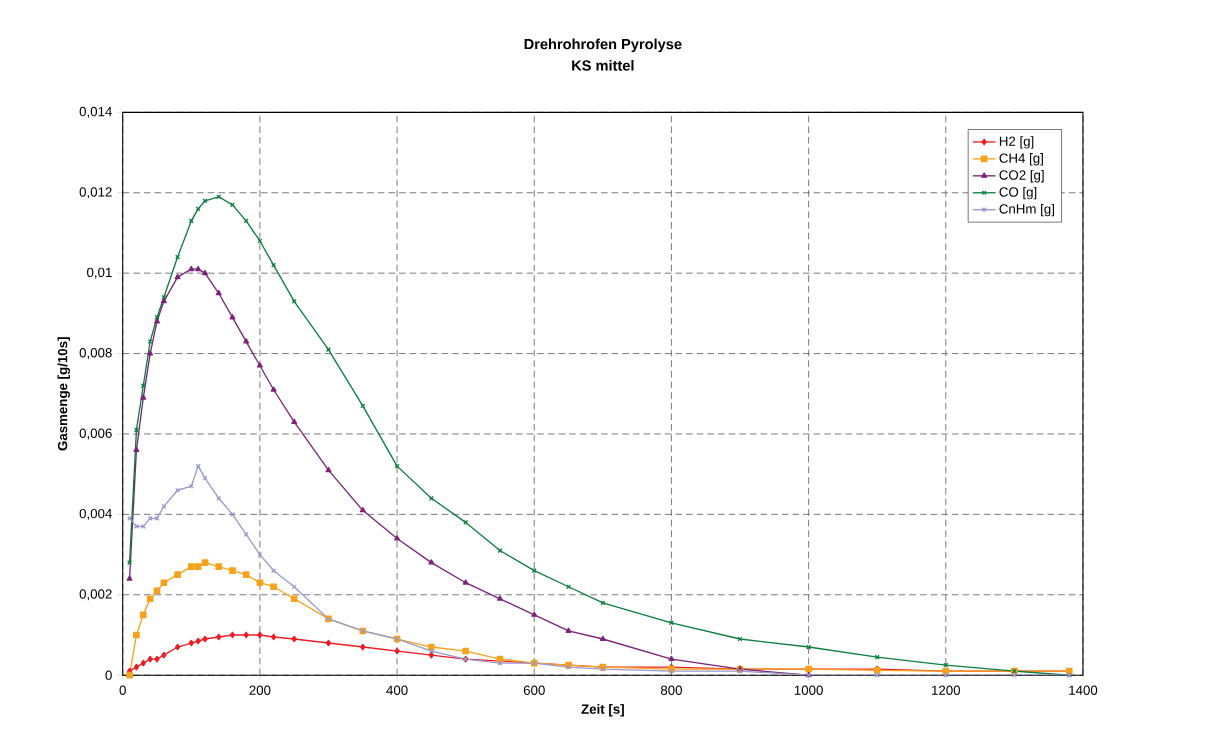  What do you see at coordinates (95, 354) in the screenshot?
I see `y-tick-label: 0,008` at bounding box center [95, 354].